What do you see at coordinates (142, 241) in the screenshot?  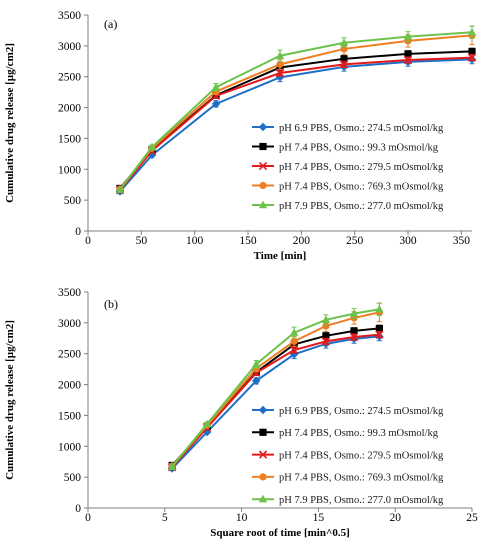 I see `x-tick-label: 50` at bounding box center [142, 241].